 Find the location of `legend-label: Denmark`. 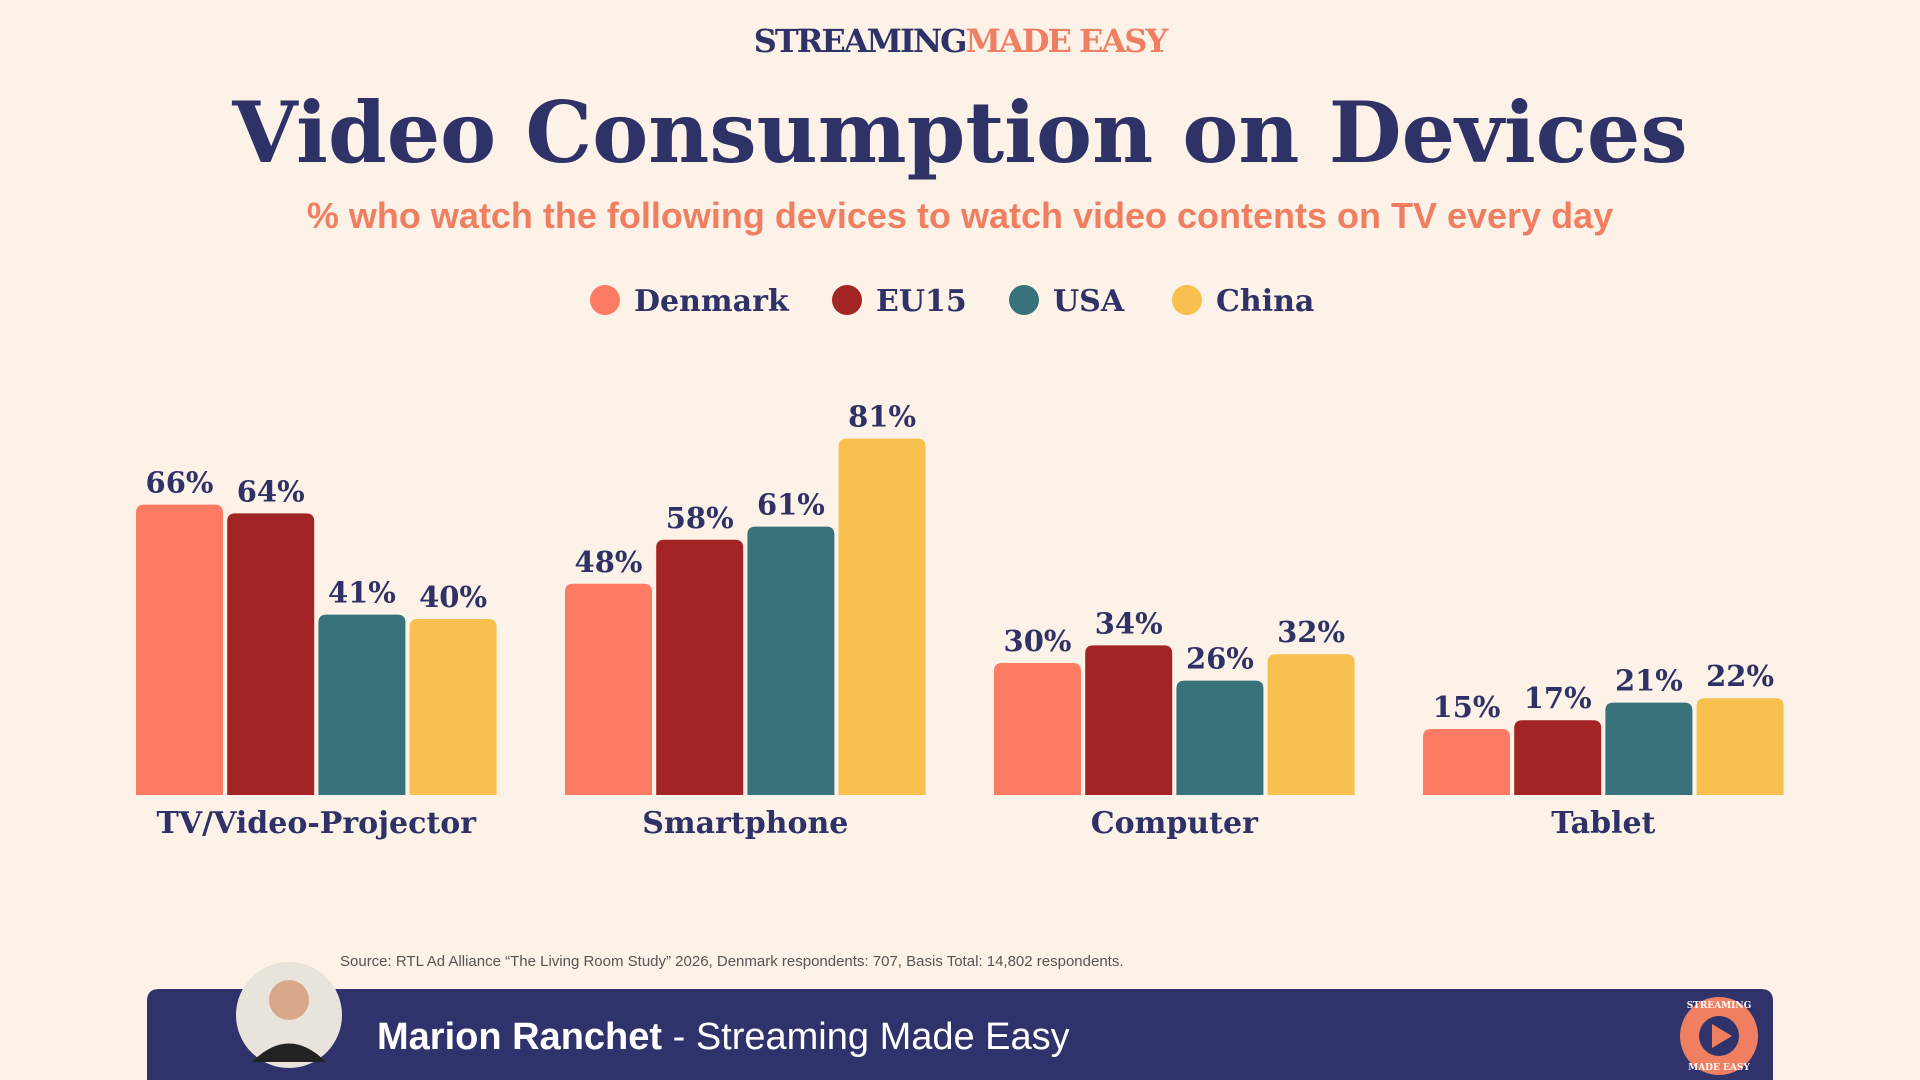

legend-label: Denmark is located at coordinates (712, 301).